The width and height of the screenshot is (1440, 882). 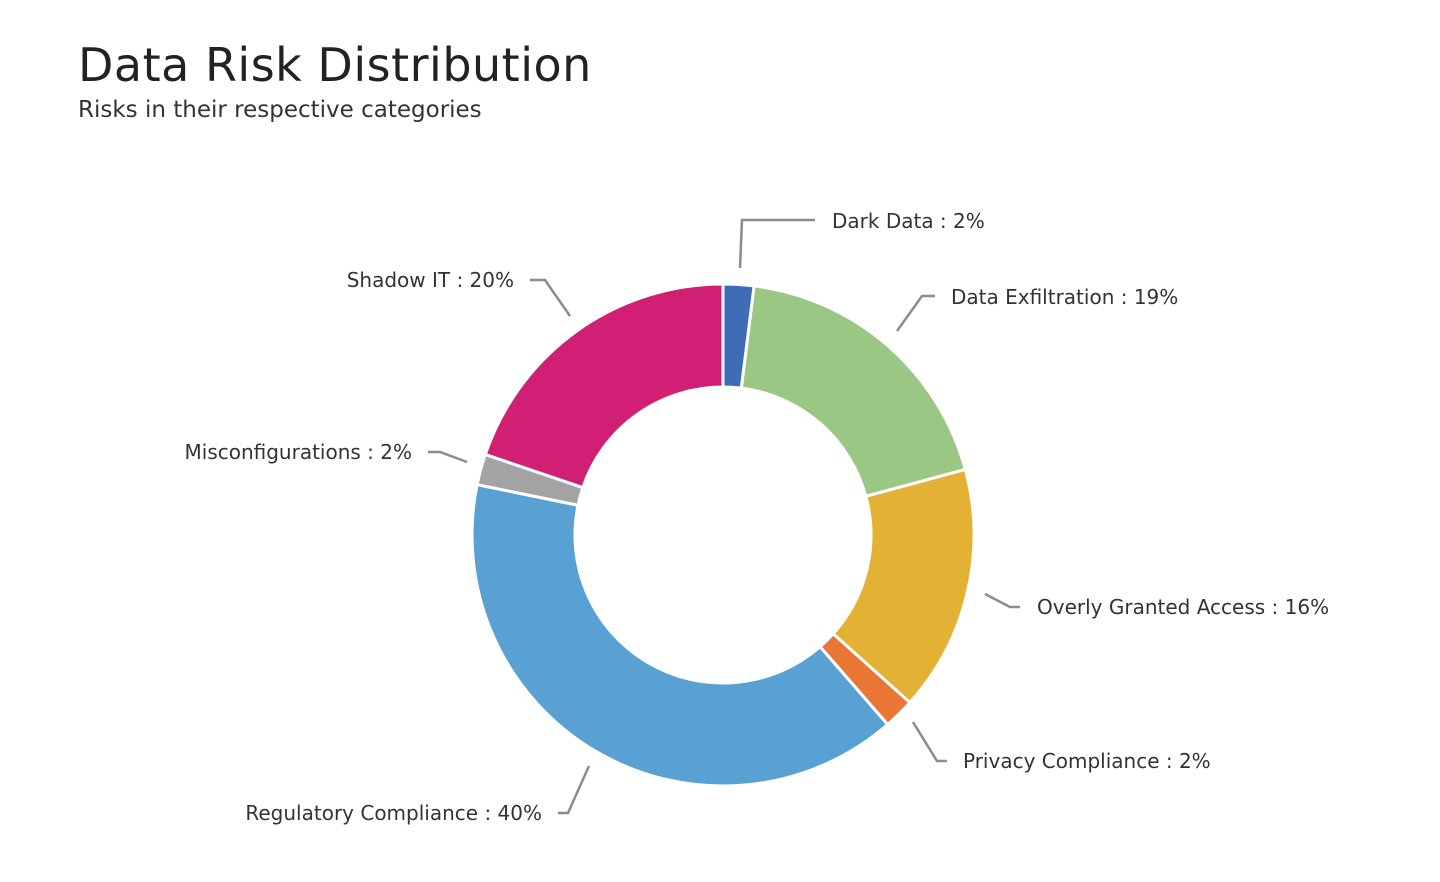 What do you see at coordinates (551, 297) in the screenshot?
I see `leader-line-shadow-it` at bounding box center [551, 297].